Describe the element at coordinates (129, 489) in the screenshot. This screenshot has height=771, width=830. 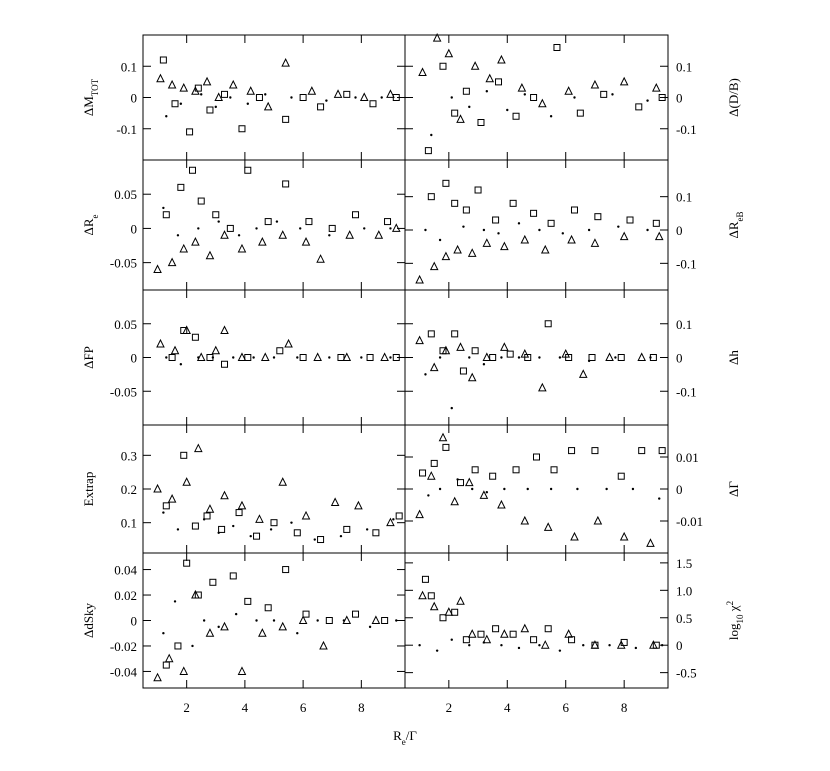
I see `y-tick-label: 0.2` at that location.